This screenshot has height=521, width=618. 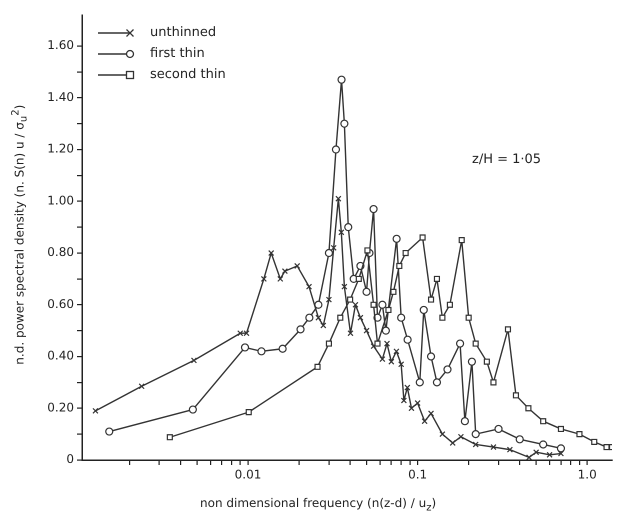 What do you see at coordinates (183, 32) in the screenshot?
I see `legend-label: unthinned` at bounding box center [183, 32].